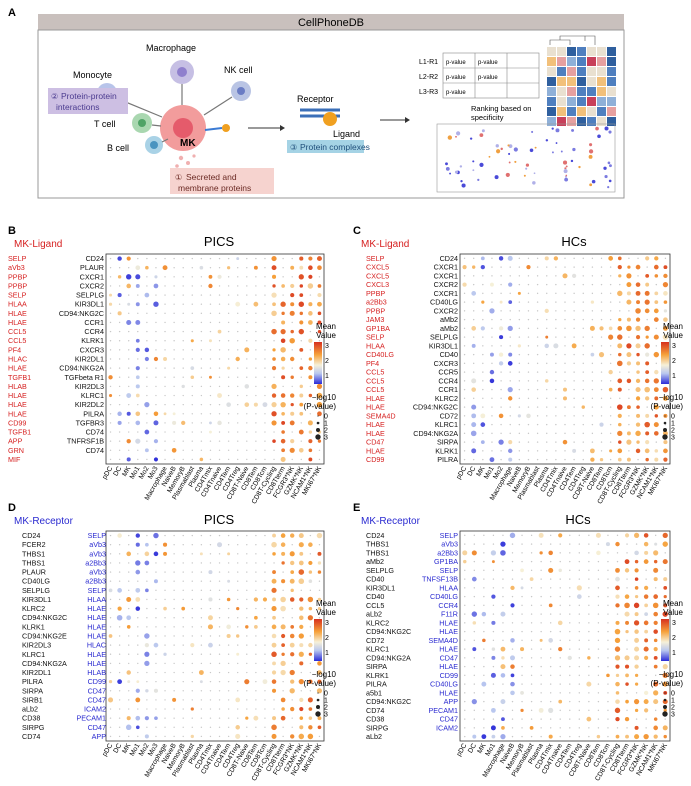  Describe the element at coordinates (330, 119) in the screenshot. I see `ligand-shape` at that location.